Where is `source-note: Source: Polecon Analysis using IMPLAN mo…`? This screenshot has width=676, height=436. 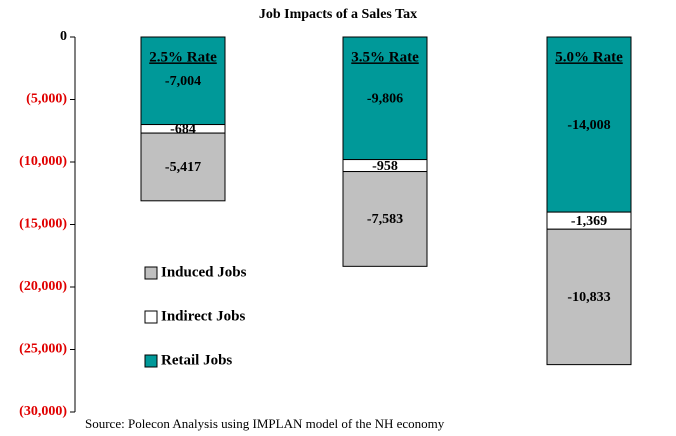 source-note: Source: Polecon Analysis using IMPLAN mo… is located at coordinates (265, 423).